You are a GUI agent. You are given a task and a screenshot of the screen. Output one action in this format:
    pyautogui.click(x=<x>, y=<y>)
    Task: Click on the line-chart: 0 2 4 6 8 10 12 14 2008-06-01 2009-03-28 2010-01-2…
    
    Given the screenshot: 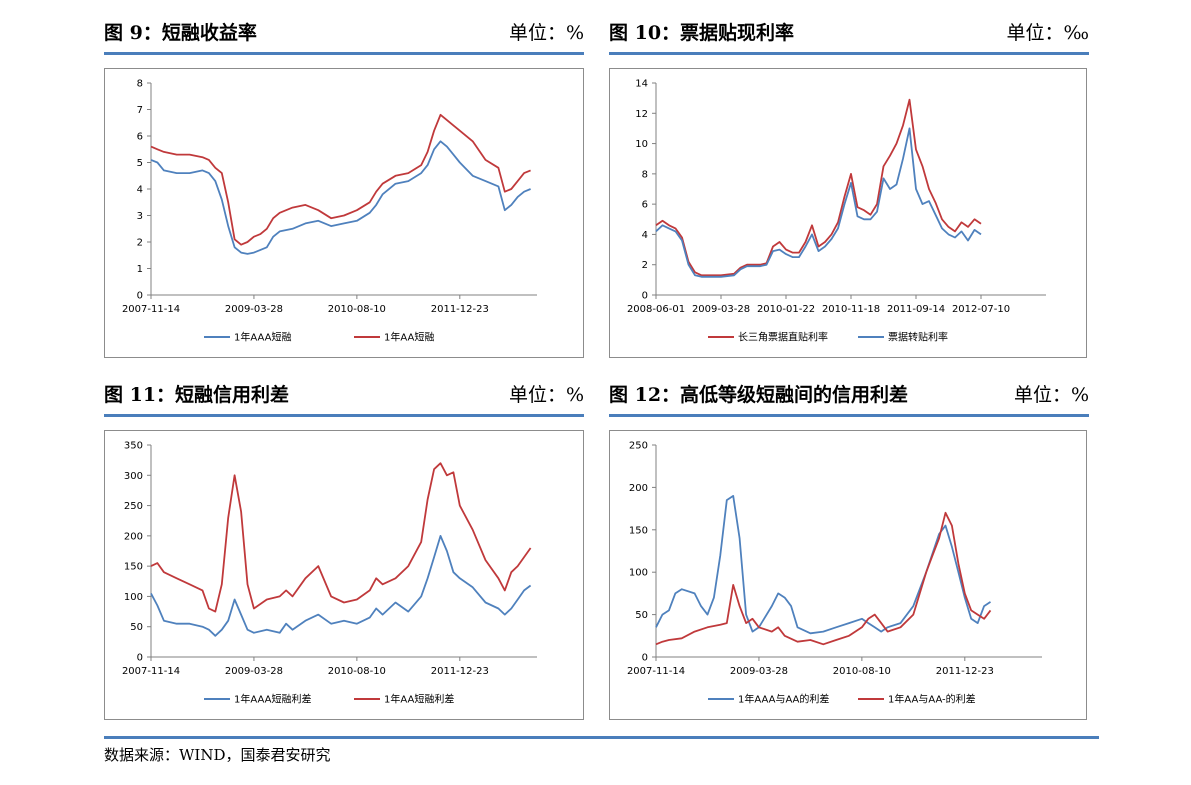 What is the action you would take?
    pyautogui.click(x=836, y=211)
    